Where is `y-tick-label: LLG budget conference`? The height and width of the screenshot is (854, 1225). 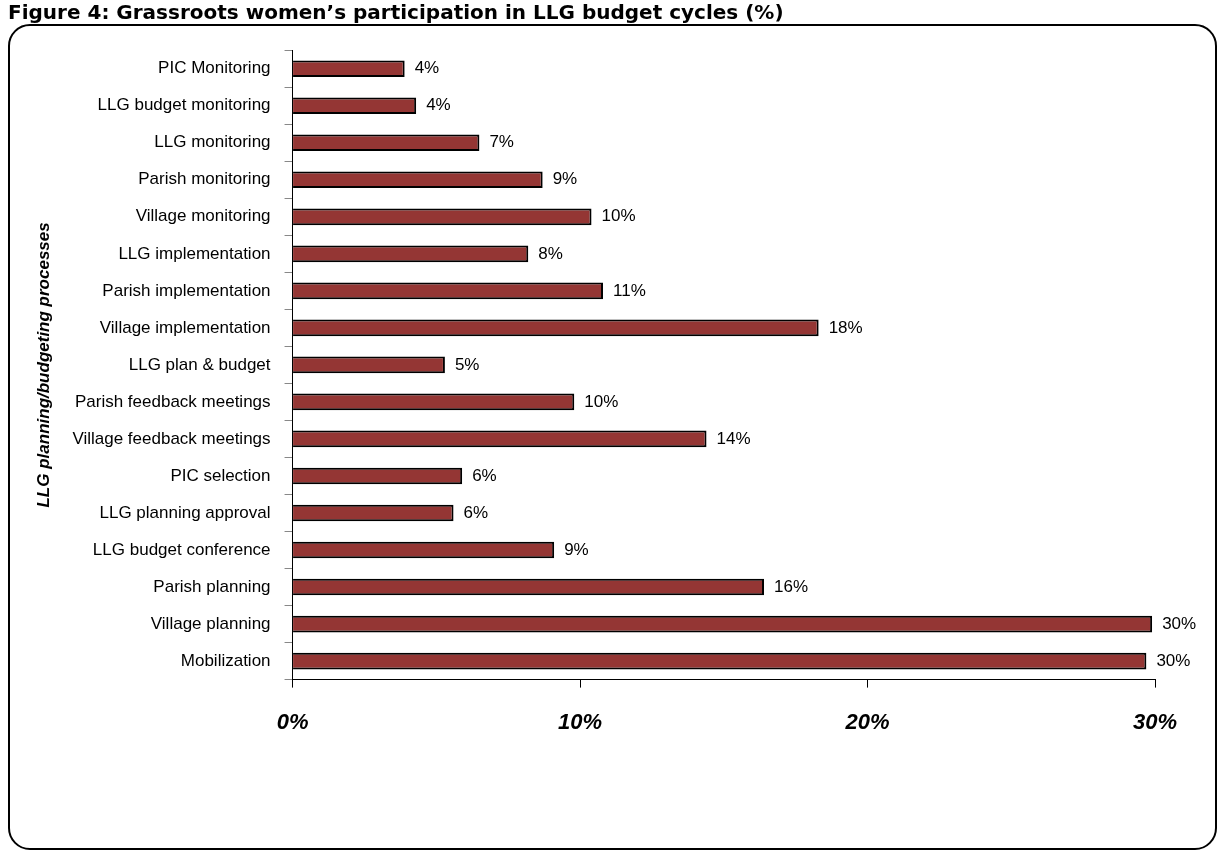 y-tick-label: LLG budget conference is located at coordinates (181, 549).